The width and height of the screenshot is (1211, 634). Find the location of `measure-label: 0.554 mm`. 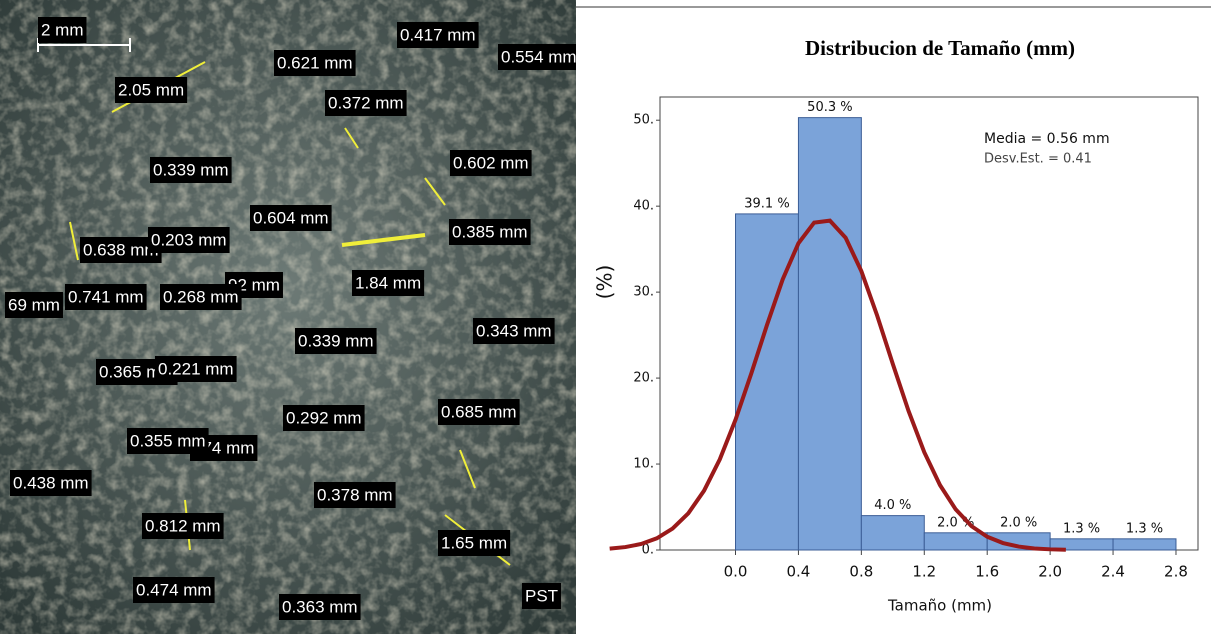

measure-label: 0.554 mm is located at coordinates (539, 56).